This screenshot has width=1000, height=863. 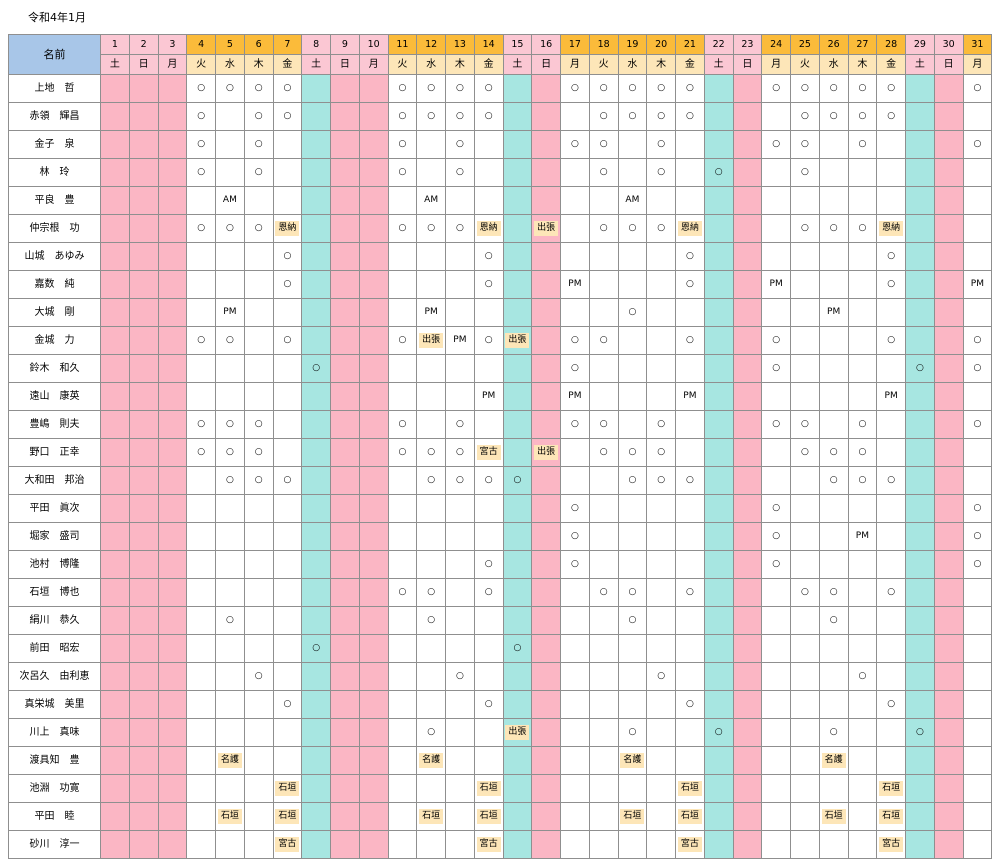 I want to click on location-tag: 石垣, so click(x=891, y=788).